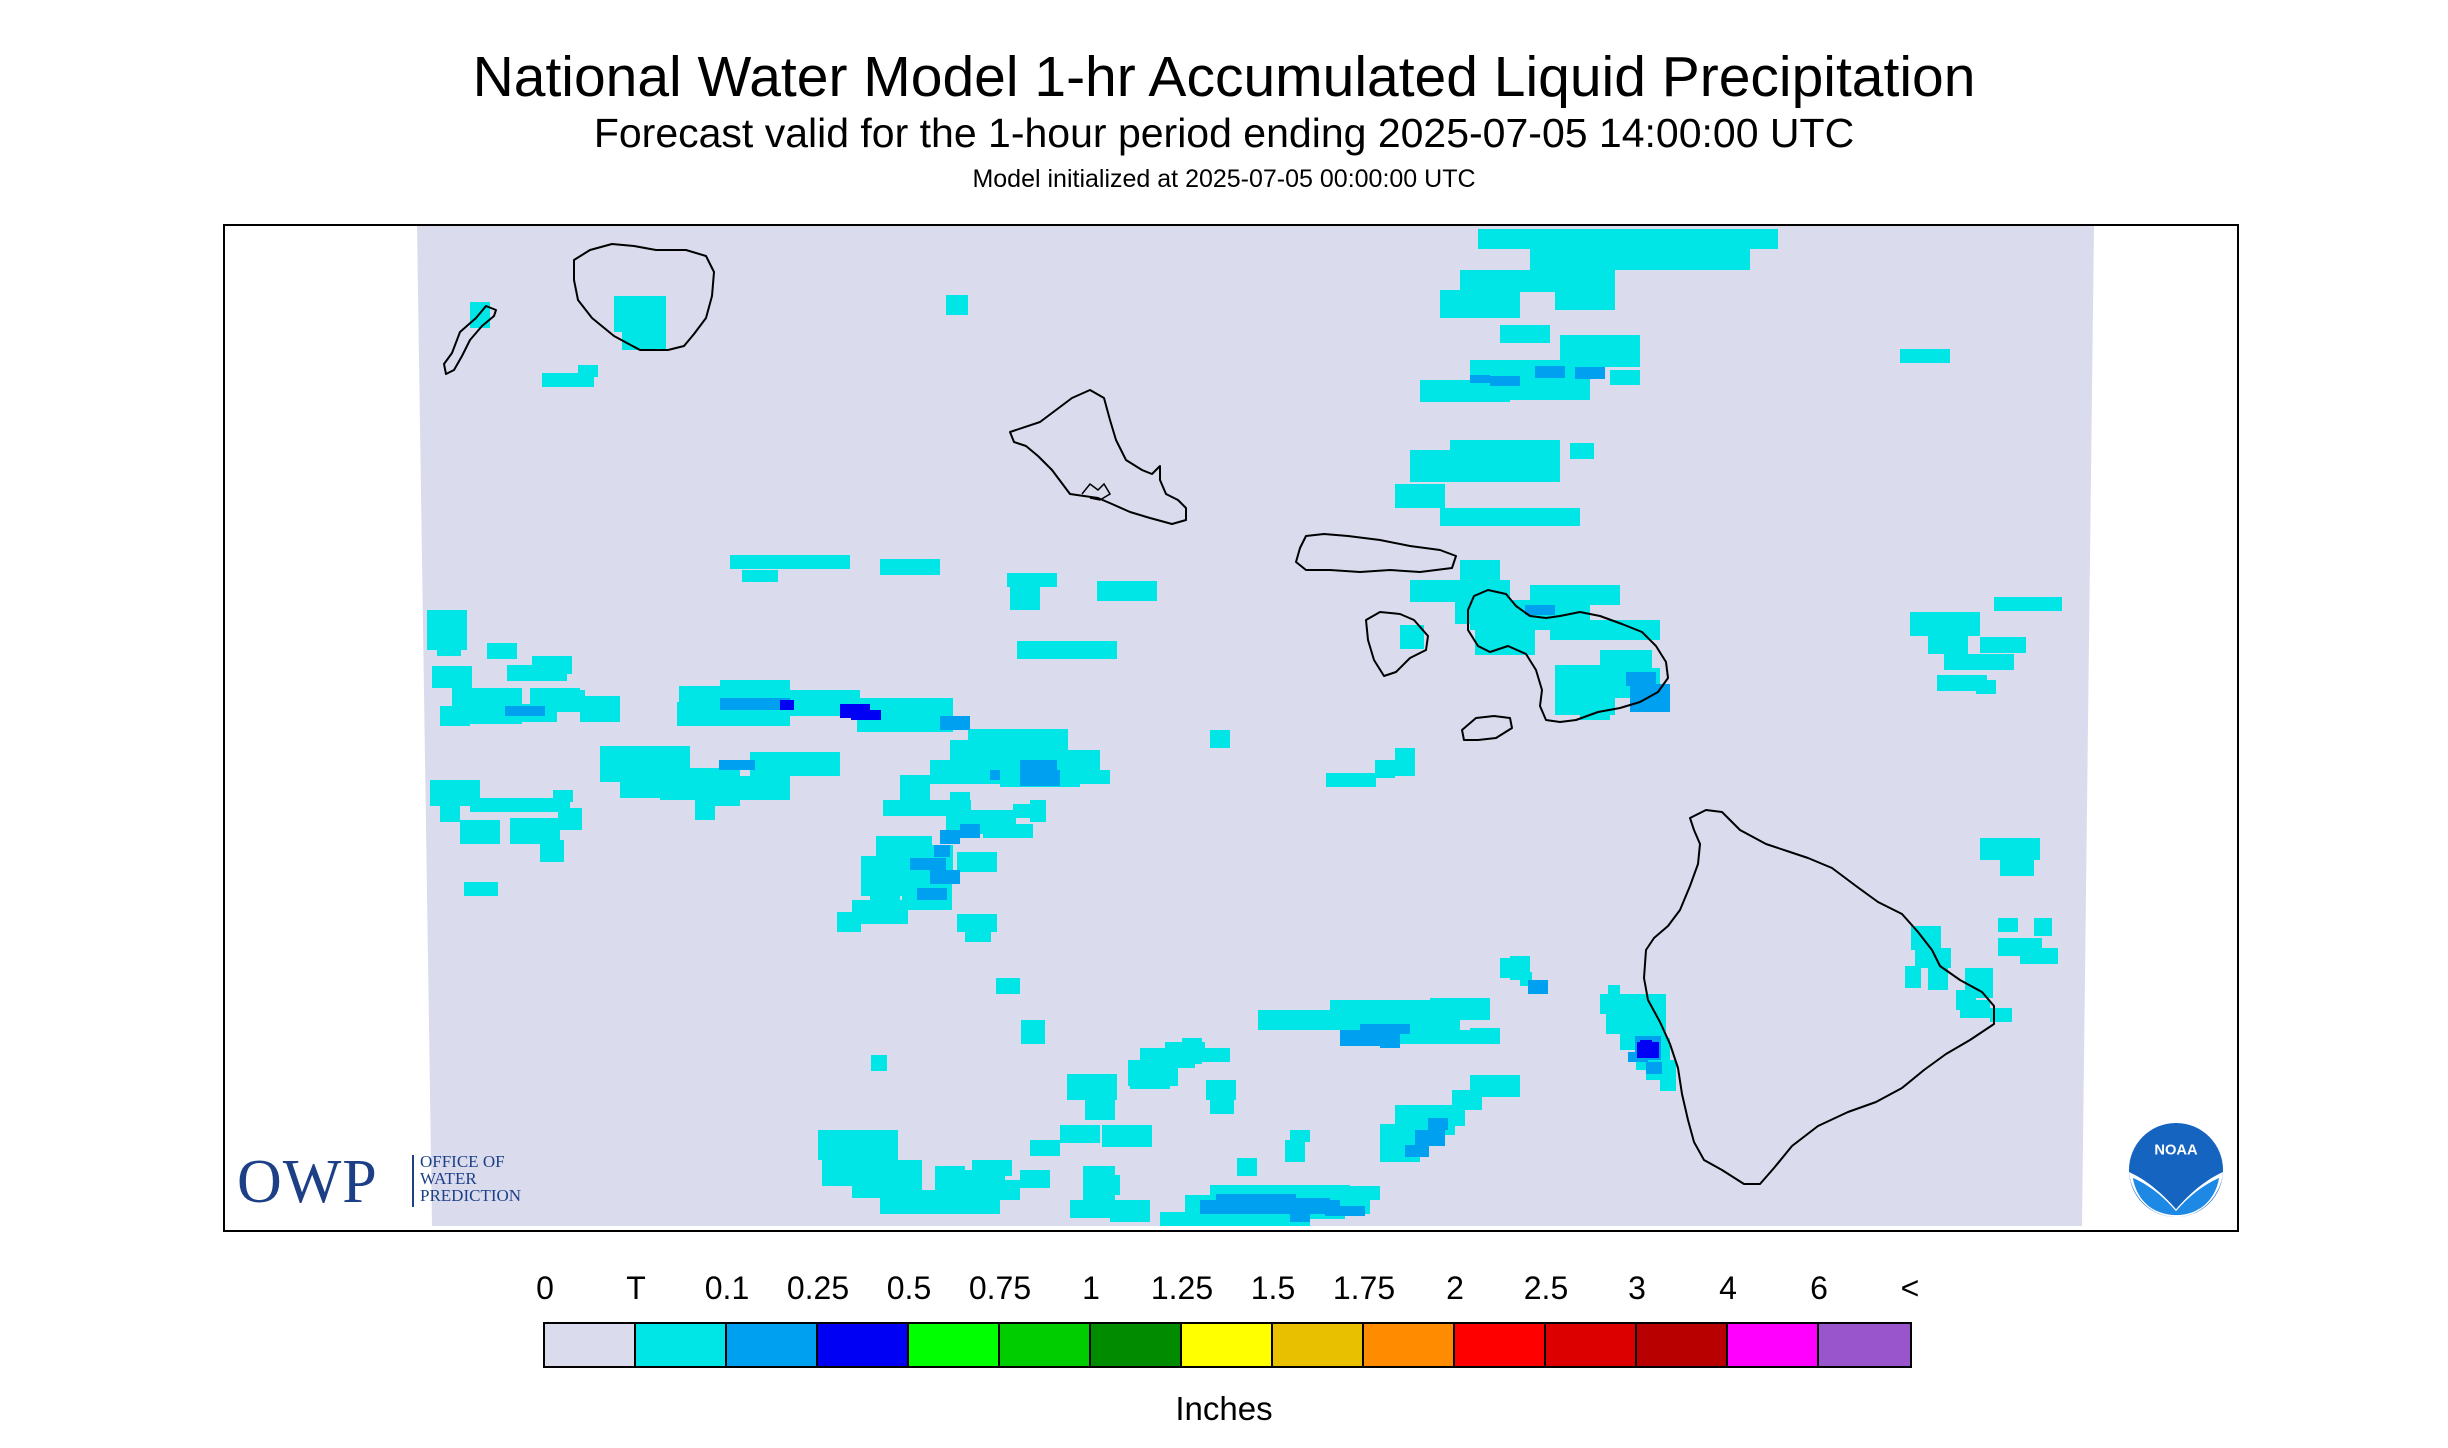 The height and width of the screenshot is (1448, 2448). What do you see at coordinates (2176, 1150) in the screenshot?
I see `noaa-logo-text: NOAA` at bounding box center [2176, 1150].